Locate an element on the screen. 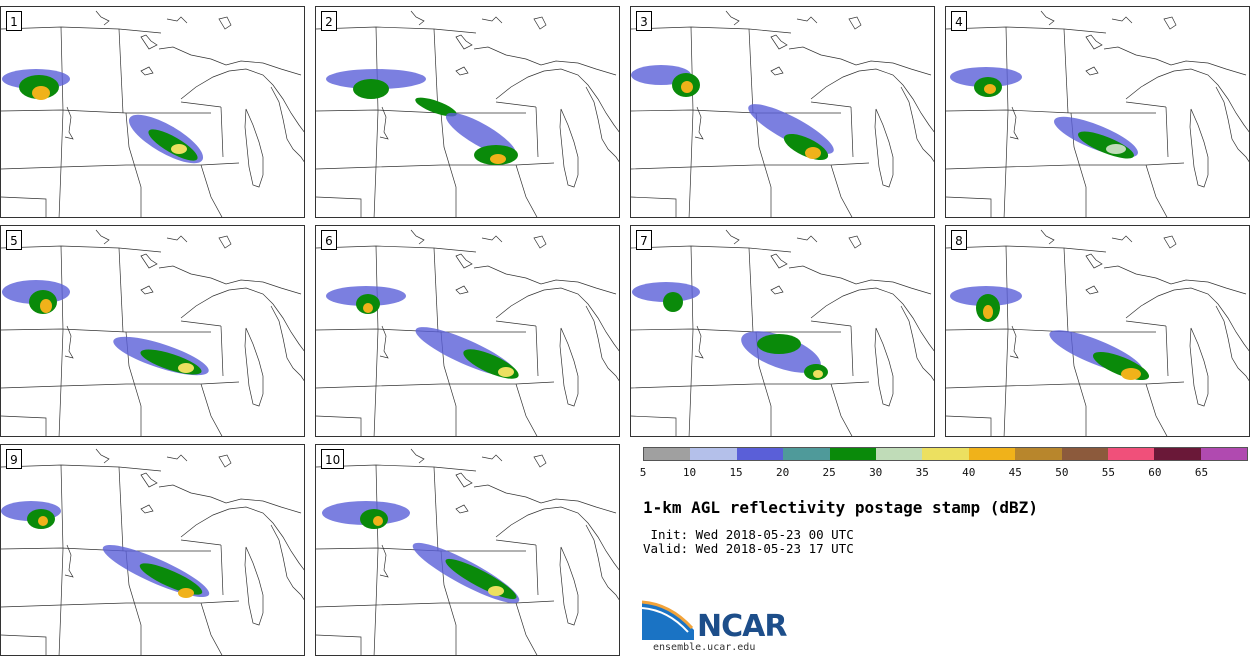 This screenshot has width=1260, height=657. ncar-logo-icon is located at coordinates (668, 620).